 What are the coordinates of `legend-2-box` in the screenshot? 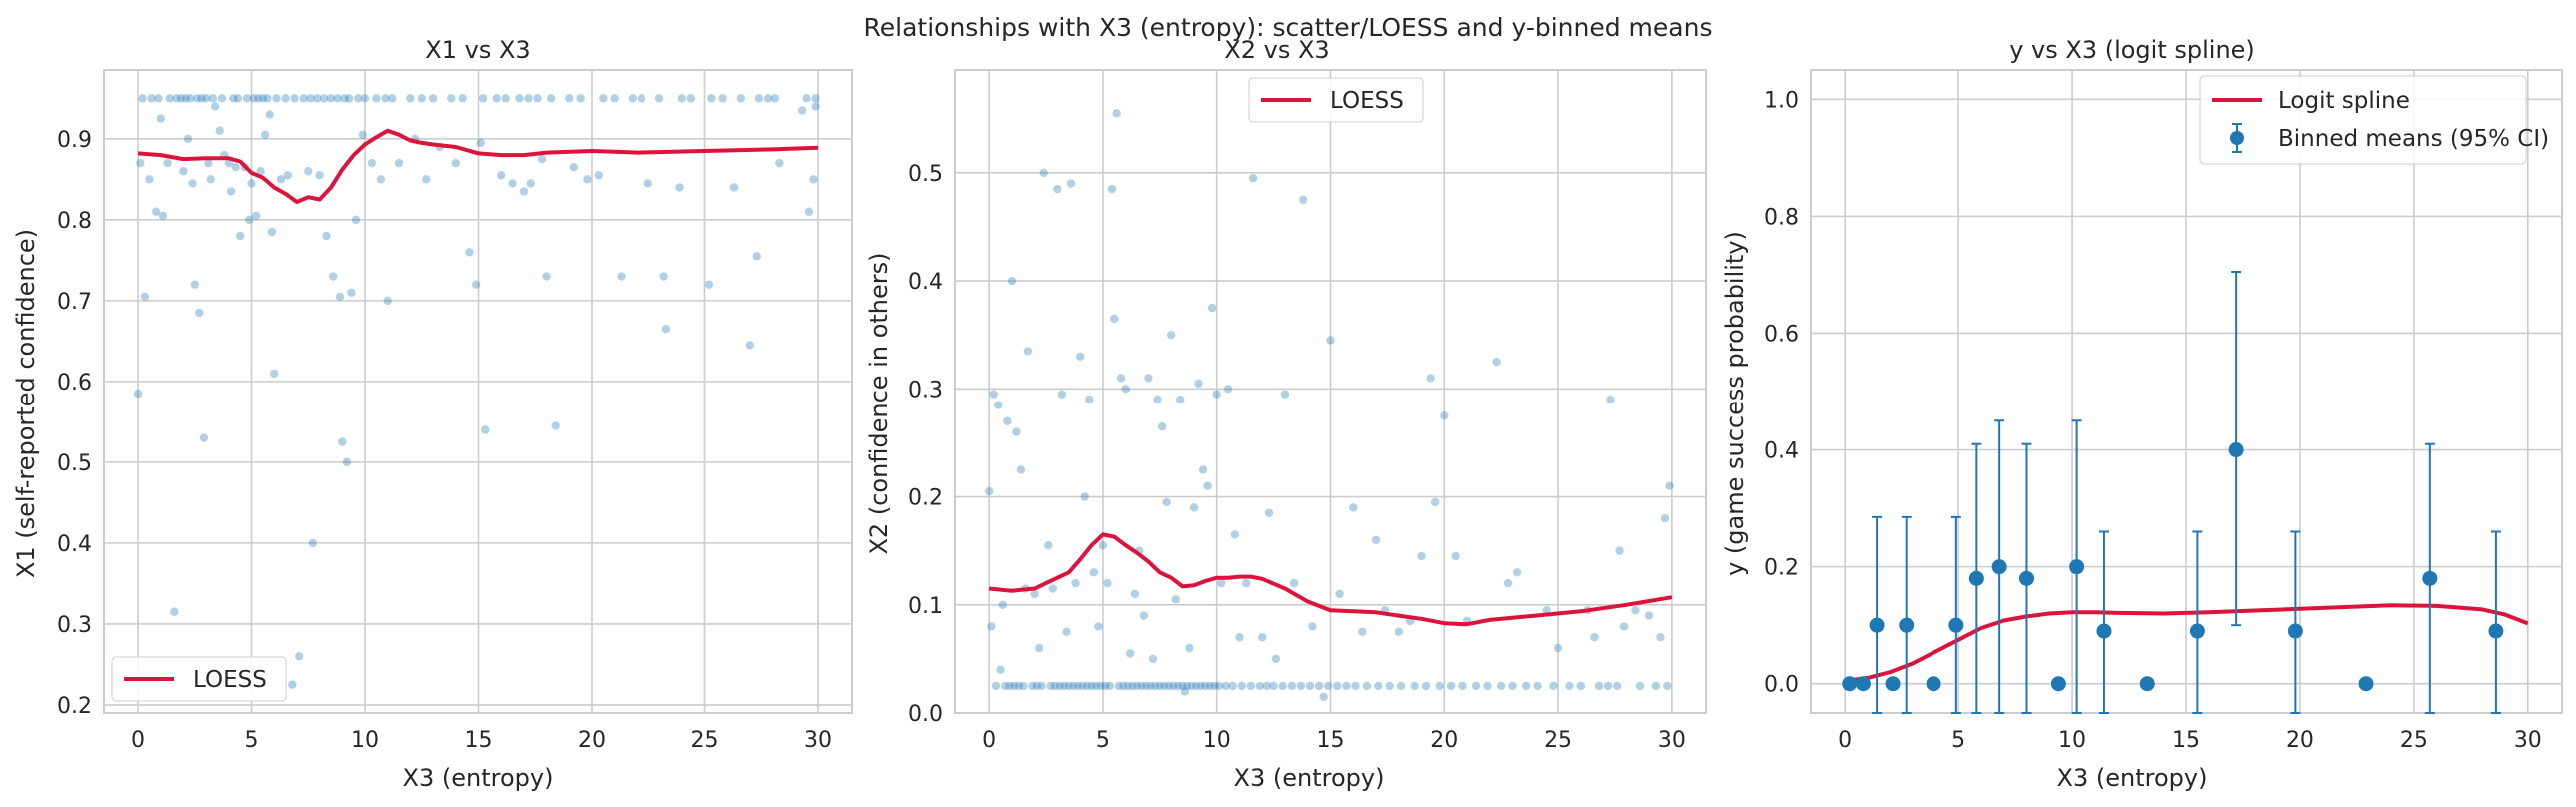 It's located at (1336, 100).